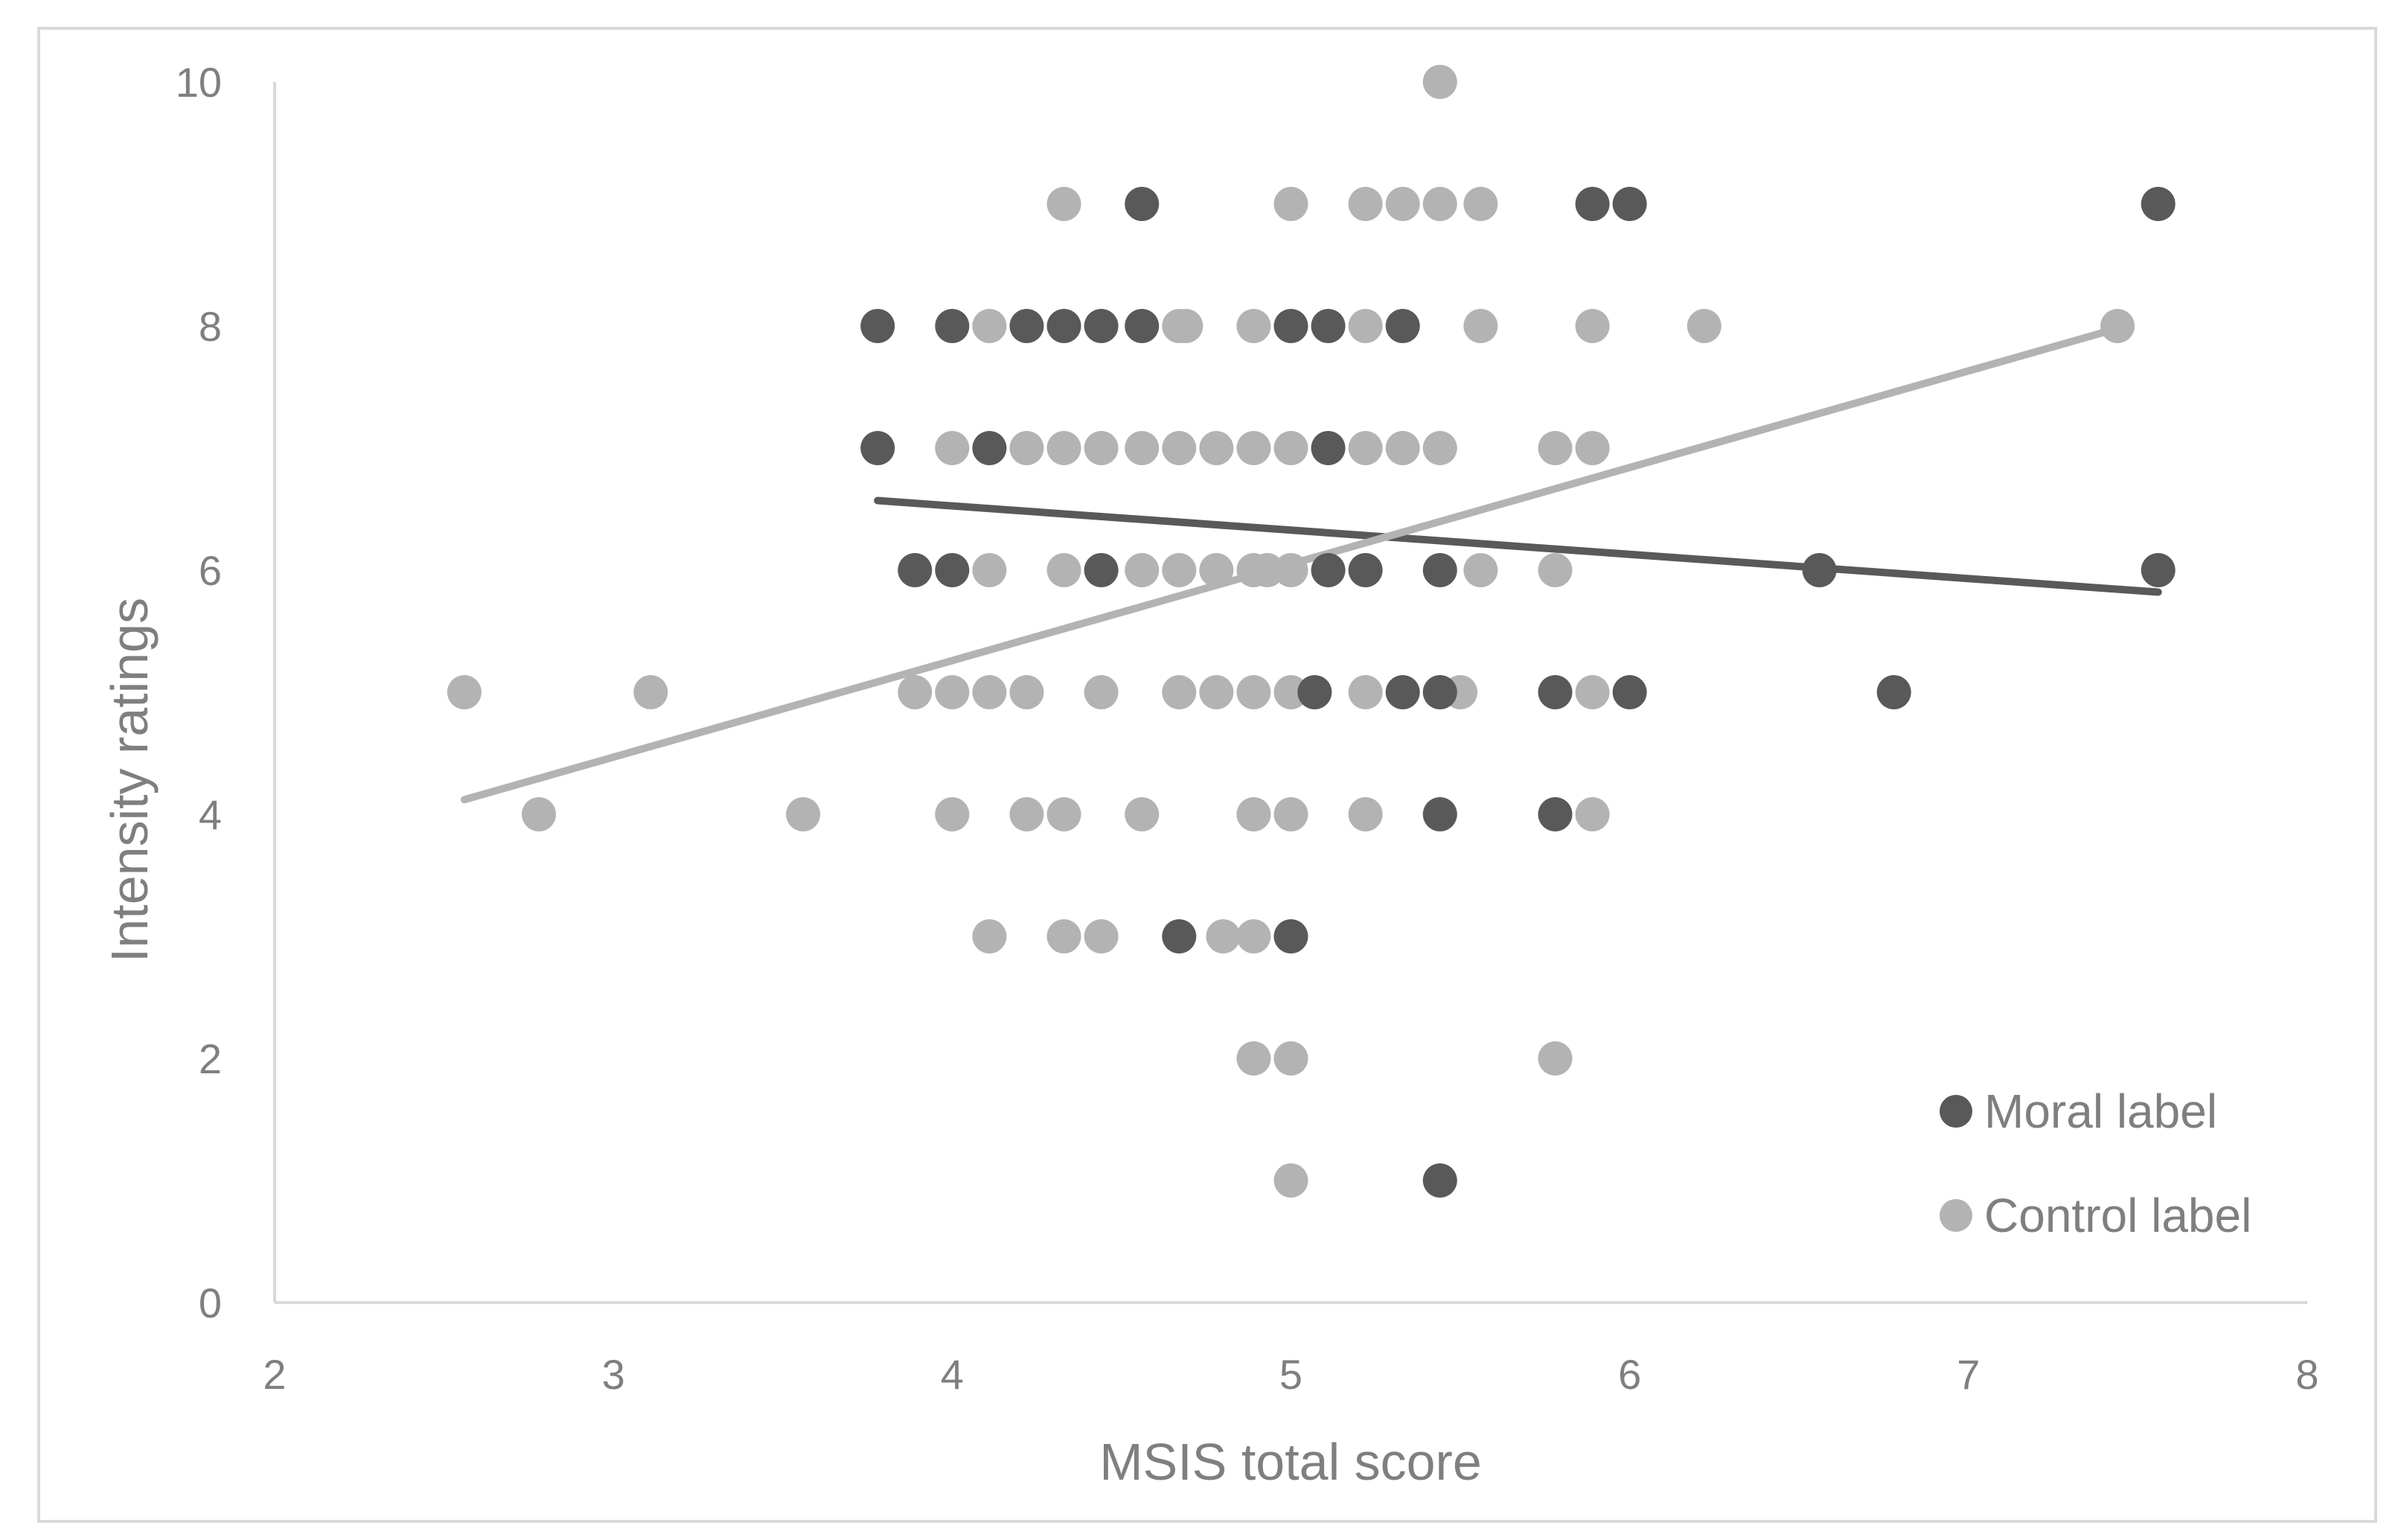 This screenshot has width=2404, height=1540. I want to click on legend-marker-control, so click(1956, 1215).